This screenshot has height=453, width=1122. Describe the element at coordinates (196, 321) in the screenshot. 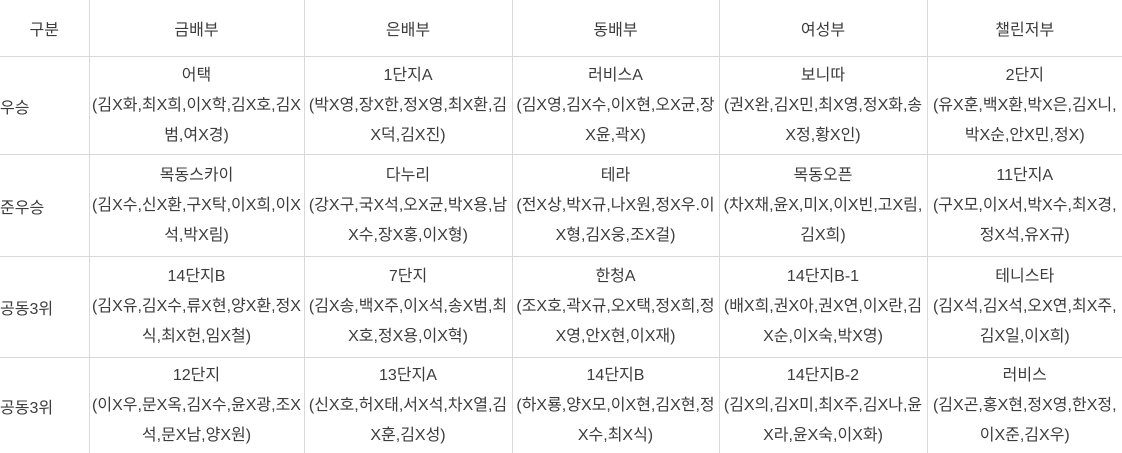

I see `team-members: (김X유,김X수,류X현,양X환,정X식,최X헌,임X철)` at that location.